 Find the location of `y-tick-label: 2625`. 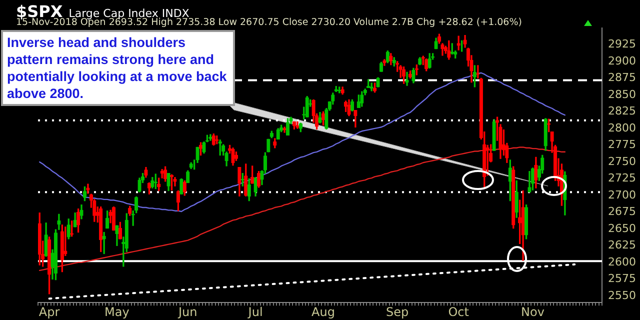

y-tick-label: 2625 is located at coordinates (622, 245).